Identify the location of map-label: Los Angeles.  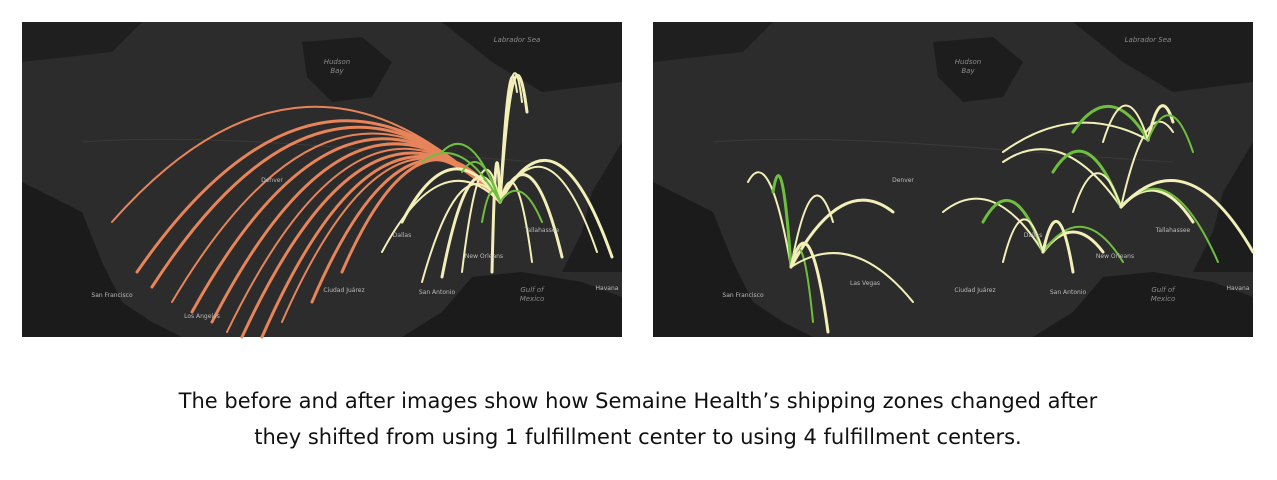
(202, 316).